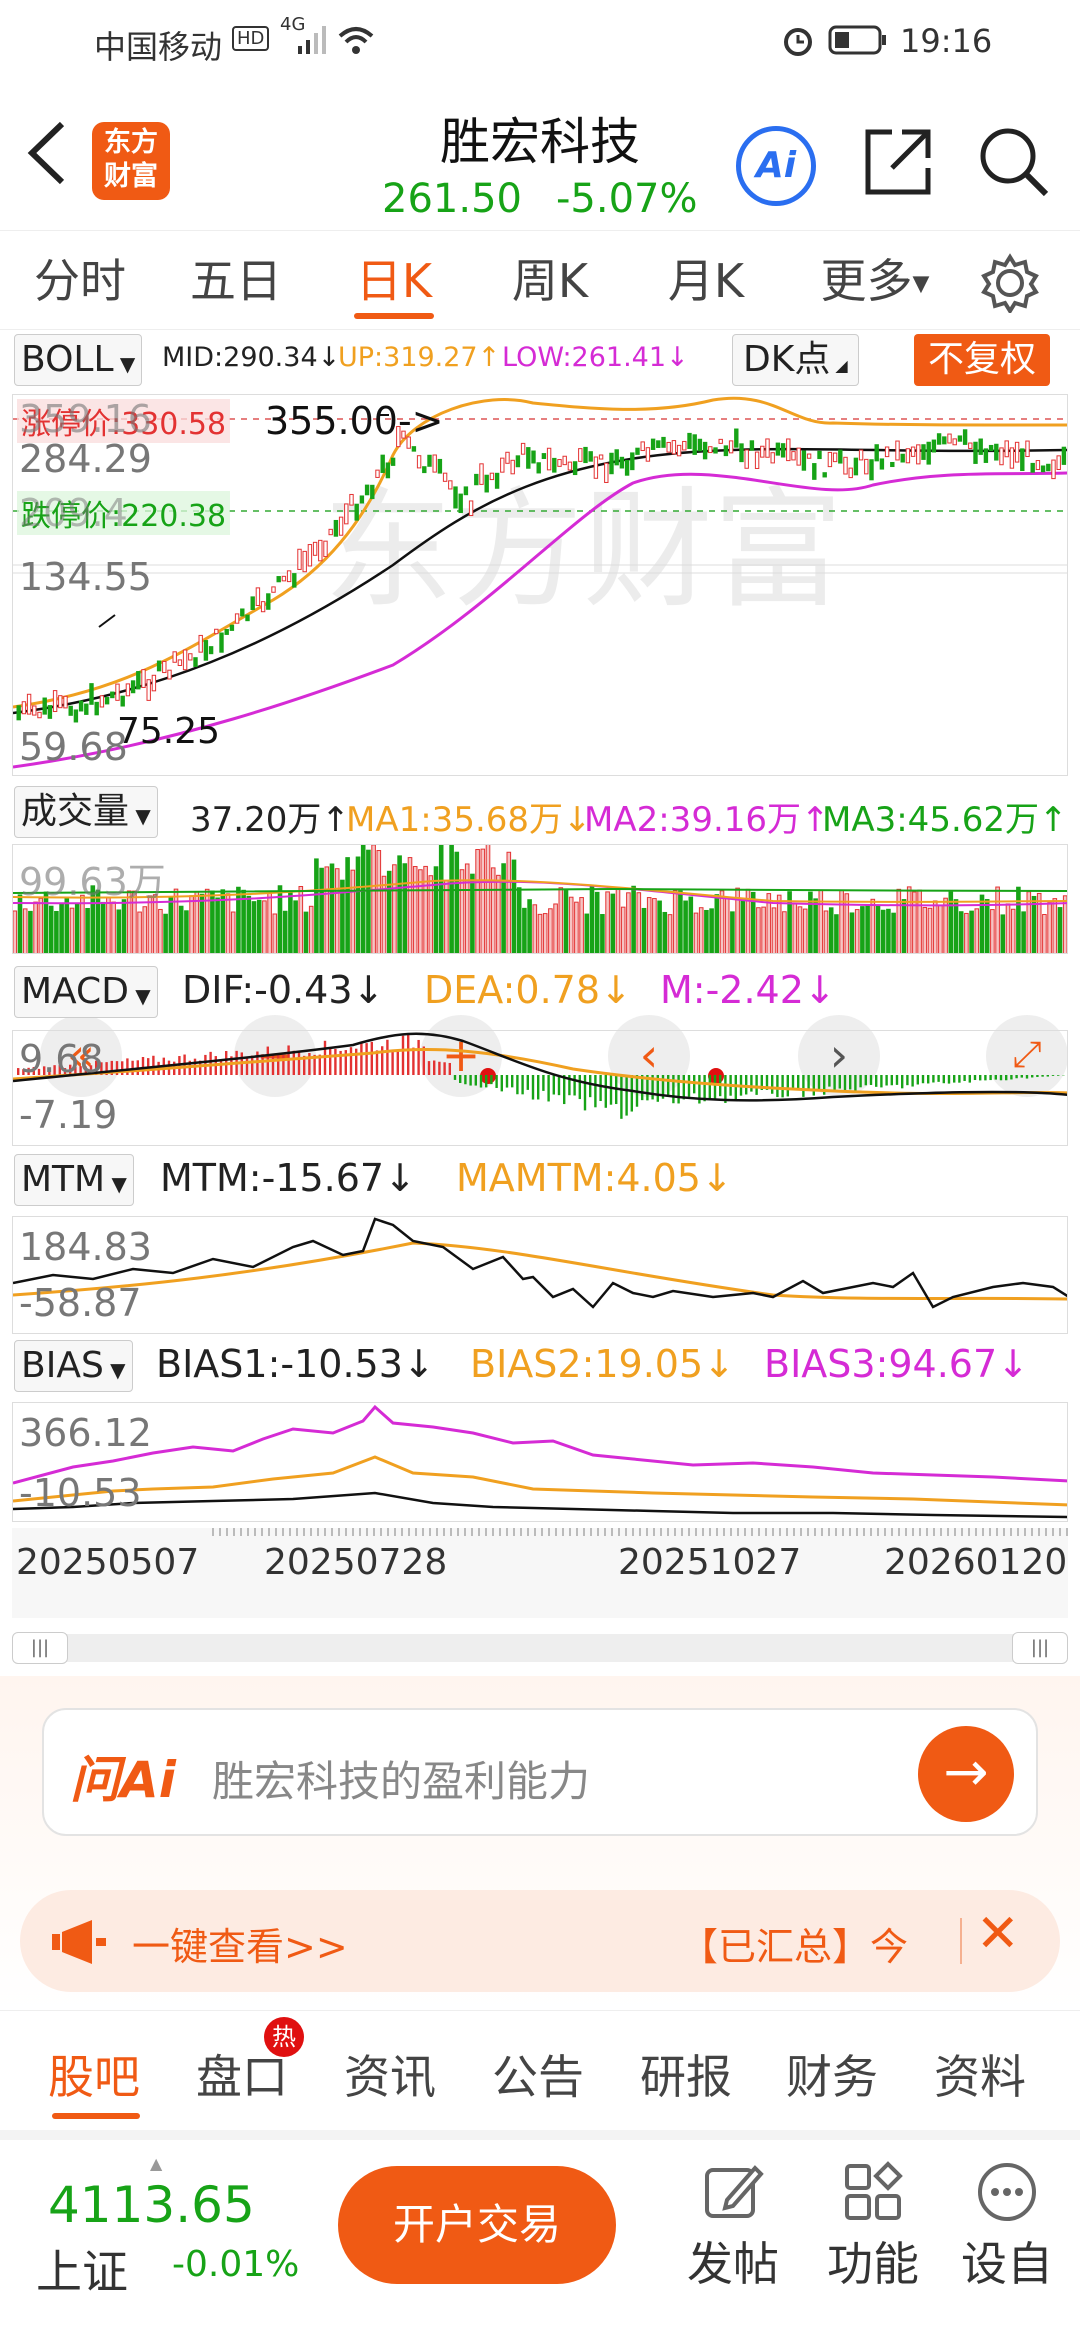 The width and height of the screenshot is (1080, 2340). I want to click on back-icon, so click(47, 153).